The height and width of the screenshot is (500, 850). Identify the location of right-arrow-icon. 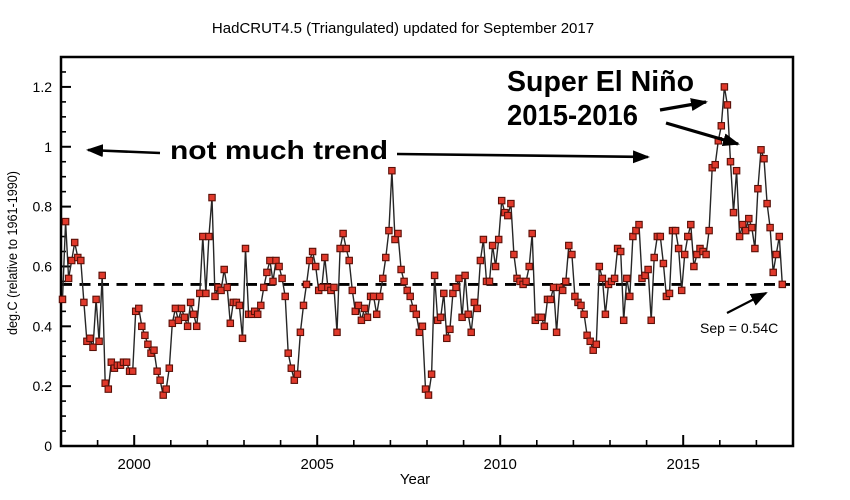
(523, 157).